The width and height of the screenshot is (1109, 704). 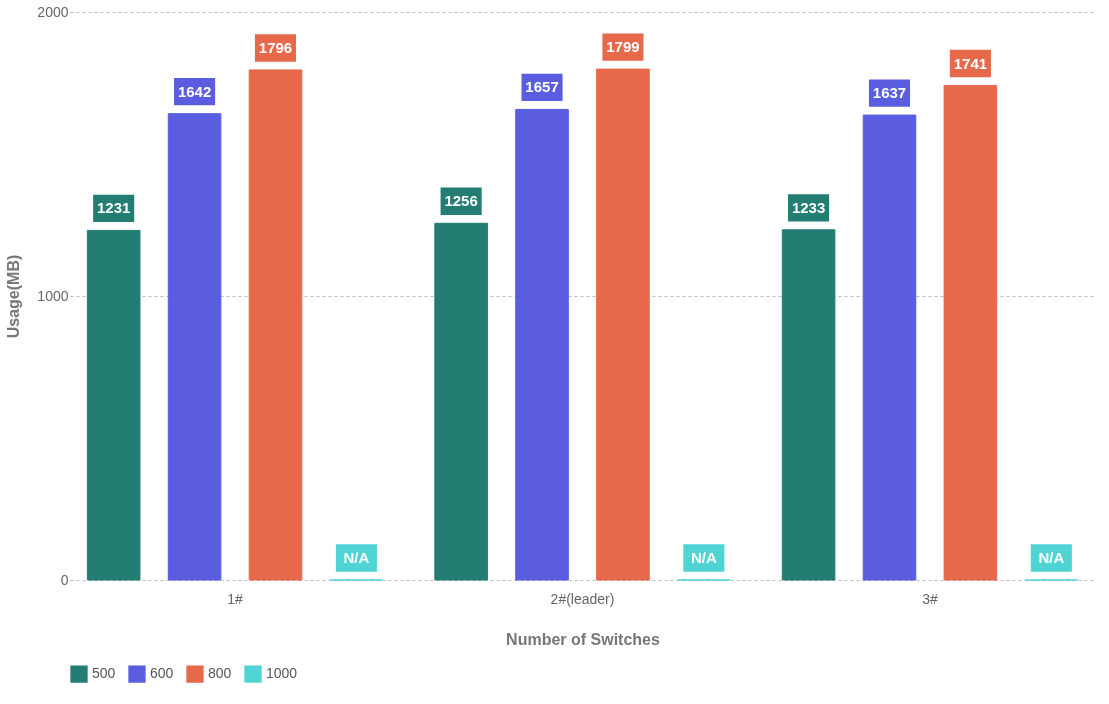 What do you see at coordinates (220, 673) in the screenshot?
I see `legend-label: 800` at bounding box center [220, 673].